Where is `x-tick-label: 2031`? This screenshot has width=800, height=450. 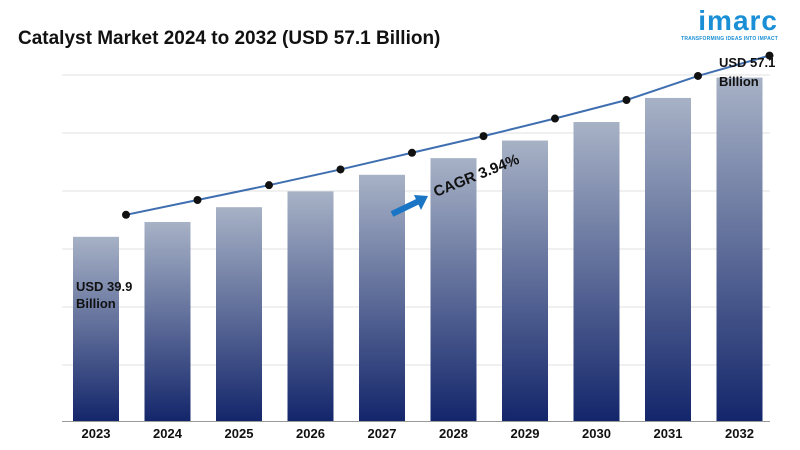
x-tick-label: 2031 is located at coordinates (668, 433).